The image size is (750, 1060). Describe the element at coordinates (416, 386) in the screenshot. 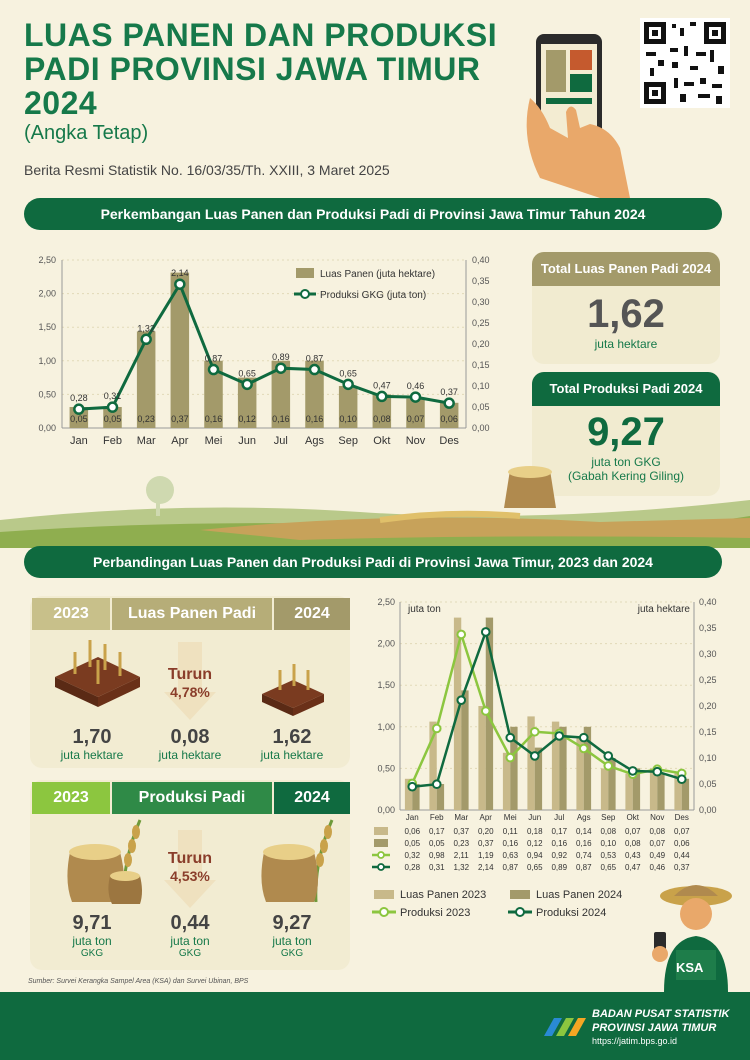

I see `point-label: 0,46` at that location.